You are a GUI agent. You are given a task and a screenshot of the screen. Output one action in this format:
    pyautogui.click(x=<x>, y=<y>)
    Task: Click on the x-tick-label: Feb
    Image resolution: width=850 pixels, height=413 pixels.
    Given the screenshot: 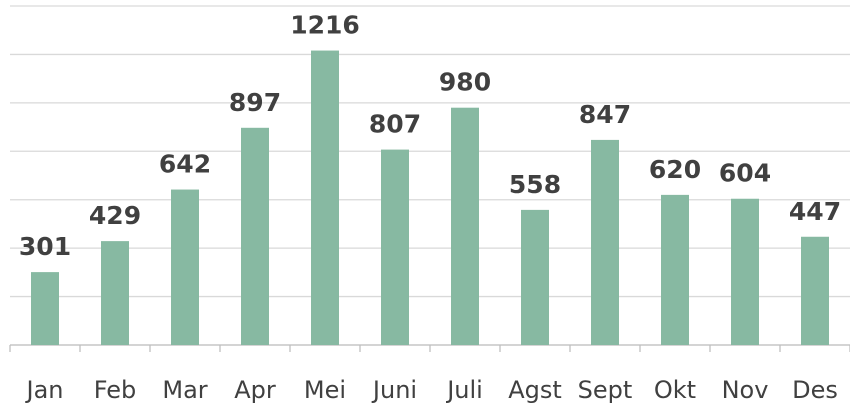 What is the action you would take?
    pyautogui.click(x=115, y=390)
    